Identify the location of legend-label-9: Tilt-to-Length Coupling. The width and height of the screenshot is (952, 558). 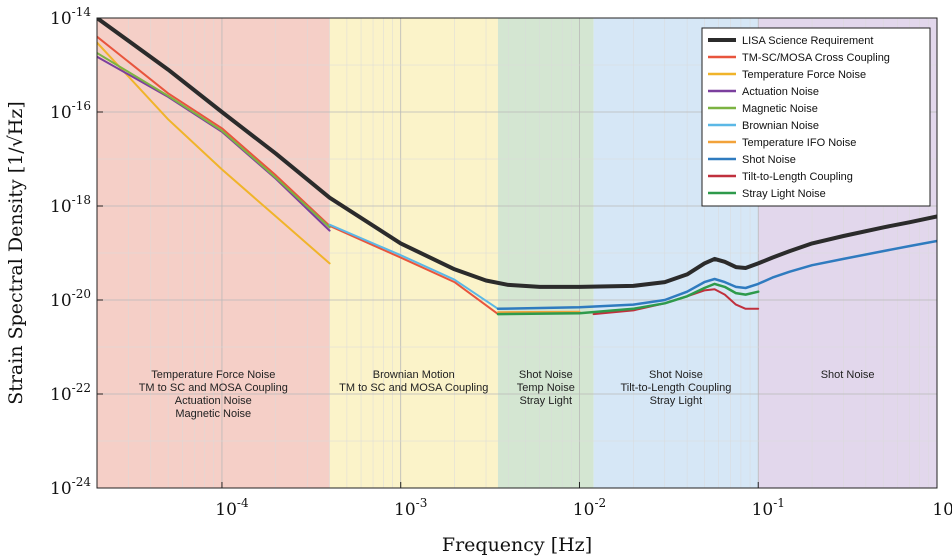
(797, 177).